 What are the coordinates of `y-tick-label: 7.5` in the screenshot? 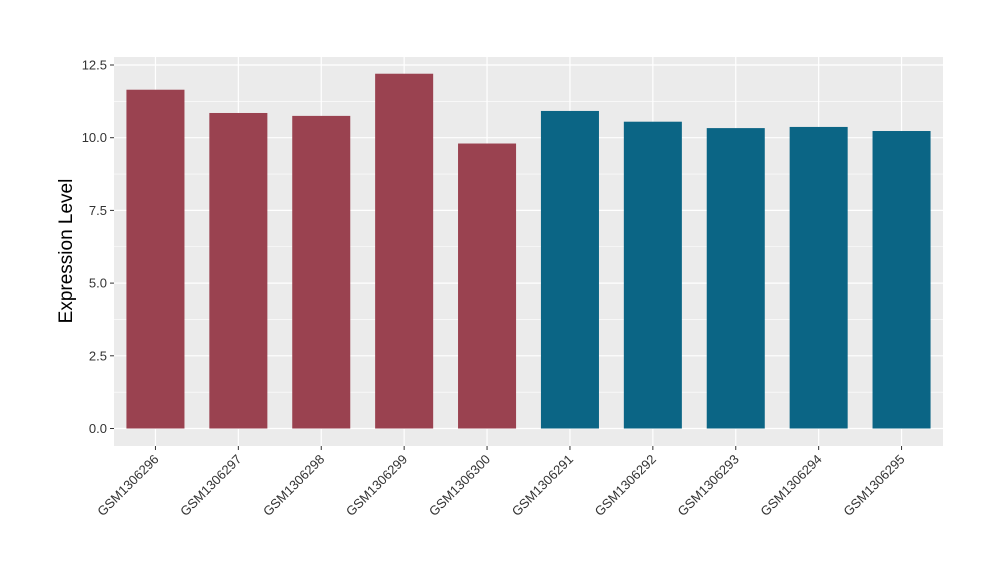 It's located at (98, 210).